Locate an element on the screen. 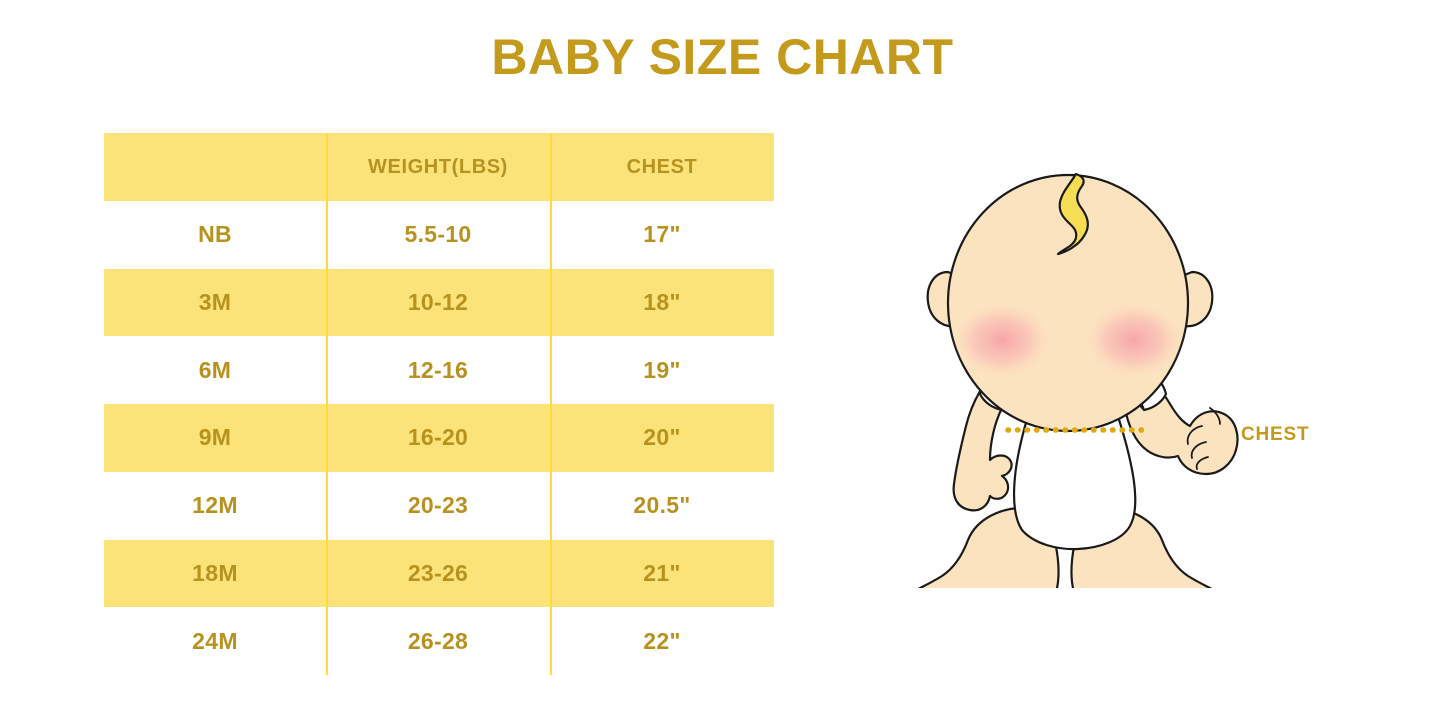  cell-size: 12M is located at coordinates (215, 505).